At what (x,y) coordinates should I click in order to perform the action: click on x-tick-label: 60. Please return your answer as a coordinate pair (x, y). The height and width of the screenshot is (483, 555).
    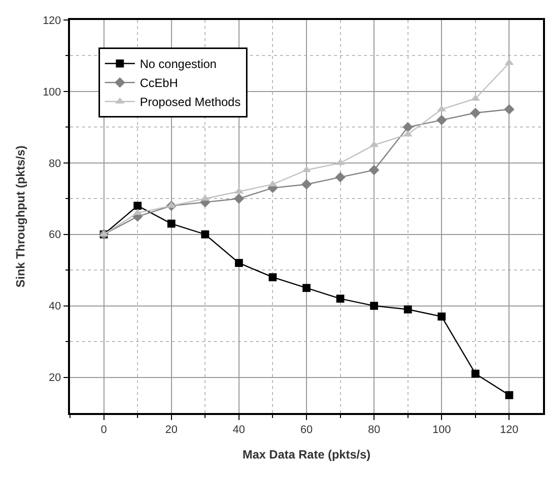
    Looking at the image, I should click on (306, 430).